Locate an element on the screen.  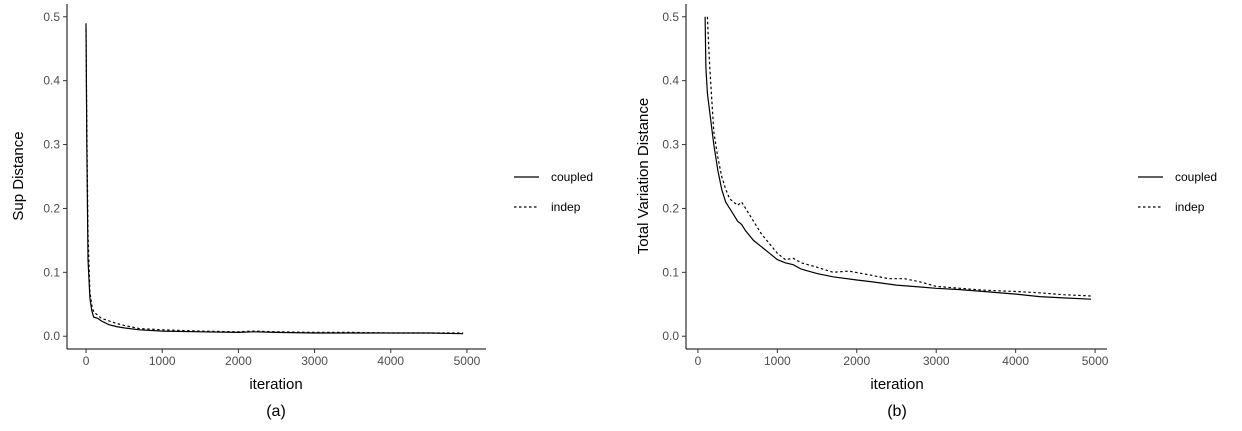
x-axis-ticks-a: 0 1000 2000 3000 4000 5000 is located at coordinates (282, 358).